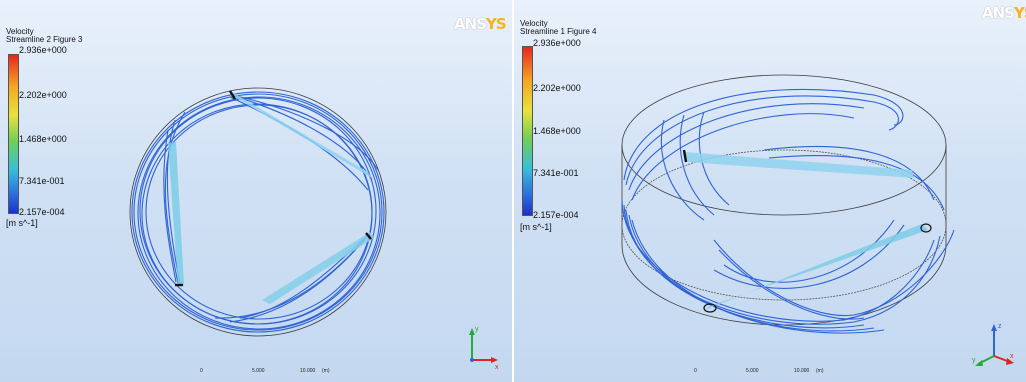 The width and height of the screenshot is (1026, 382). What do you see at coordinates (1000, 326) in the screenshot?
I see `svg-text: z` at bounding box center [1000, 326].